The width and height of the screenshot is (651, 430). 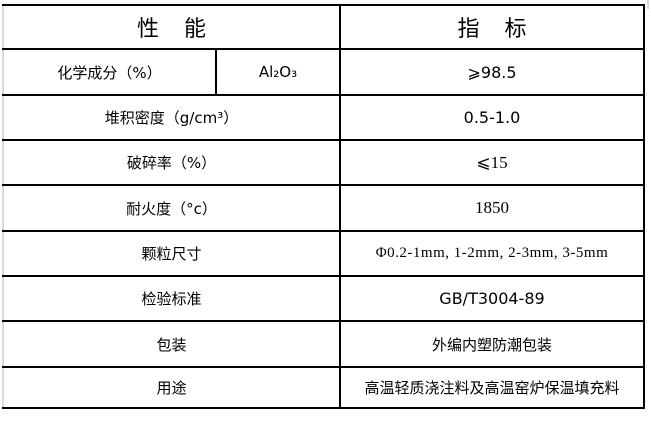 What do you see at coordinates (492, 162) in the screenshot?
I see `value-cell: ⩽15` at bounding box center [492, 162].